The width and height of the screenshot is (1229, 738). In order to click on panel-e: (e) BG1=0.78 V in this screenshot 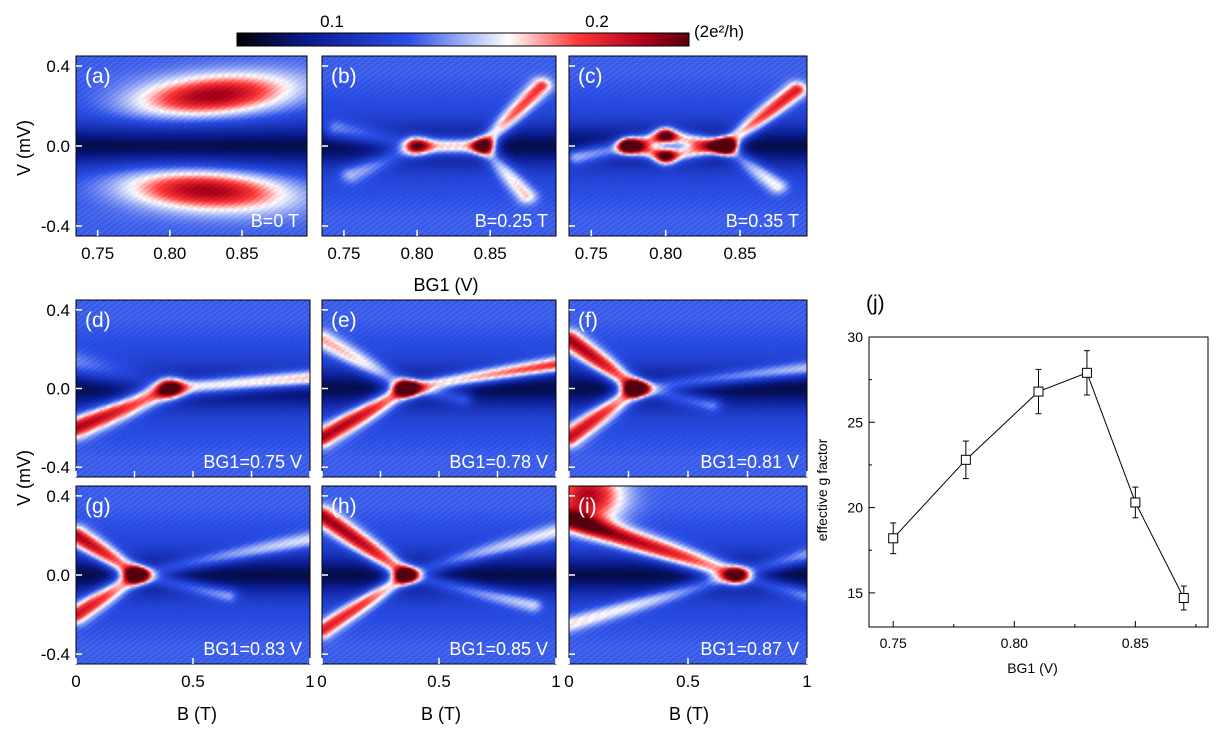, I will do `click(439, 388)`.